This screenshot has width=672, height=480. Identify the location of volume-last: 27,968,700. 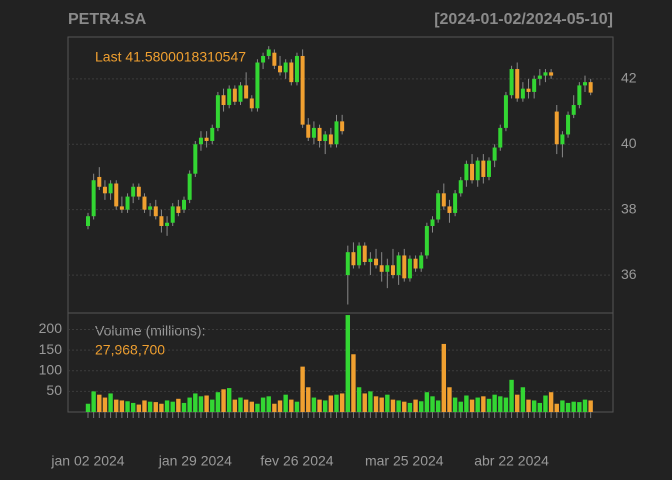
(130, 350).